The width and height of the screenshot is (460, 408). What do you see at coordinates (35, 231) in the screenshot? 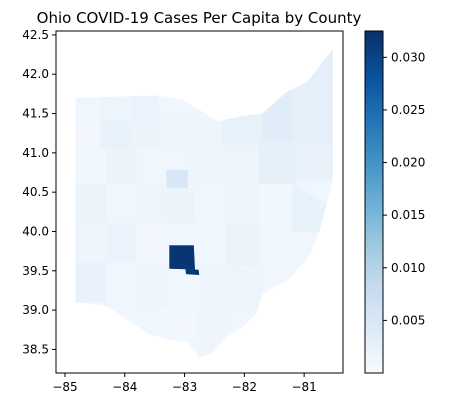
I see `y-tick-label: 40.0` at bounding box center [35, 231].